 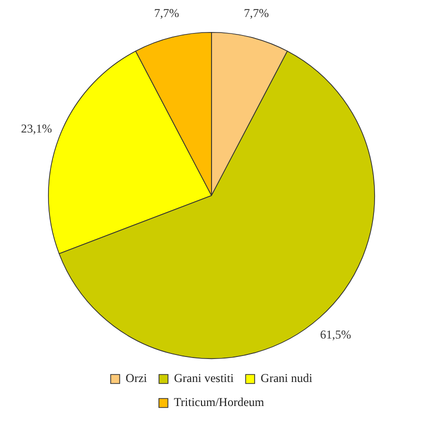 I want to click on legend-label: Orzi, so click(x=137, y=378).